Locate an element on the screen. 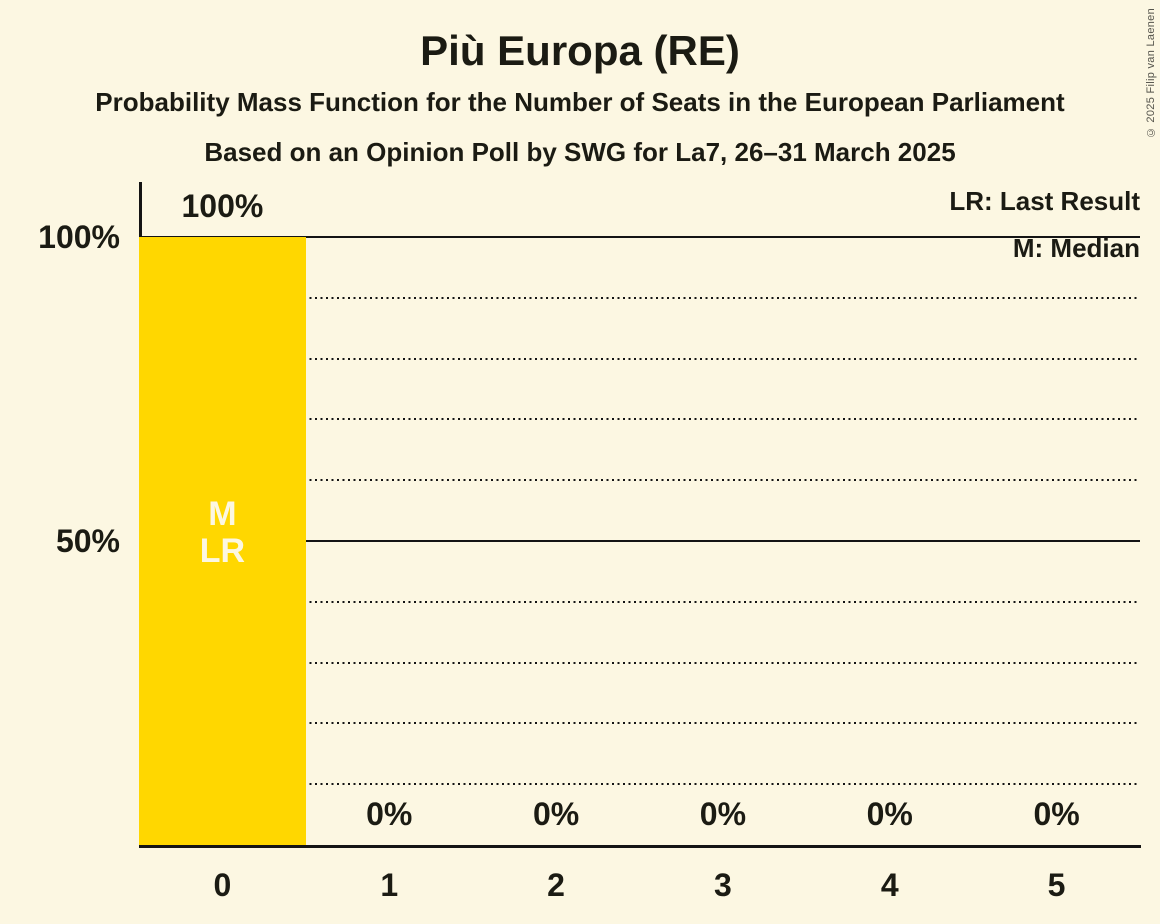 The image size is (1160, 924). value-label-seats-2: 0% is located at coordinates (556, 814).